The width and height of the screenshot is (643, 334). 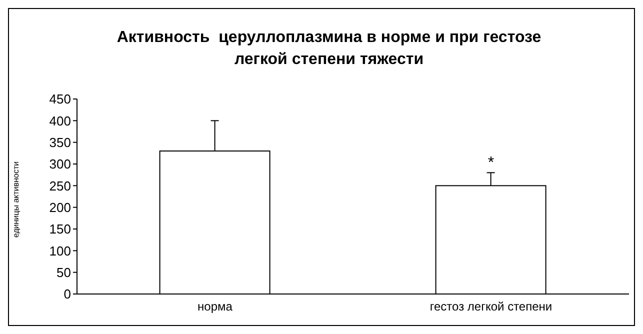 What do you see at coordinates (491, 163) in the screenshot?
I see `annotation: *` at bounding box center [491, 163].